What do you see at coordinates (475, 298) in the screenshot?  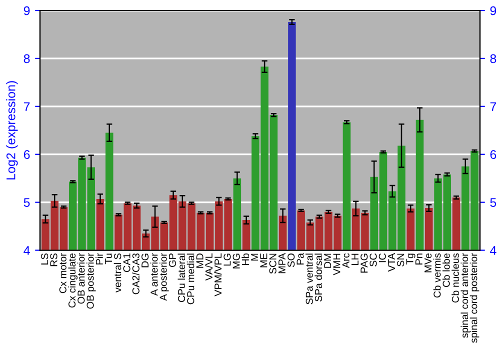 I see `x-tick-label: spinal cord posterior` at bounding box center [475, 298].